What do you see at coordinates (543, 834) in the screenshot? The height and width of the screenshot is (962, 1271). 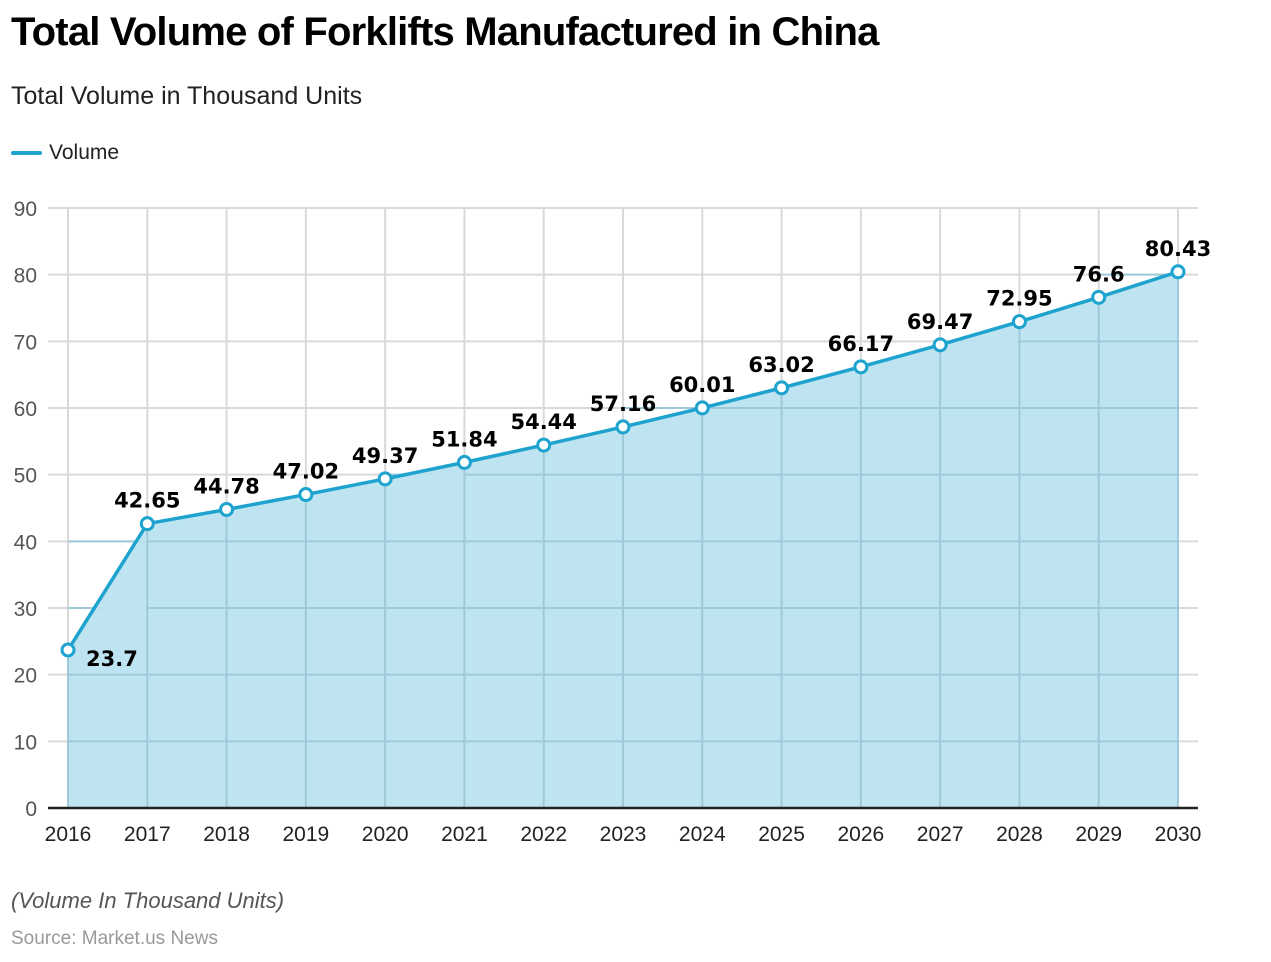 I see `x-tick-label: 2022` at bounding box center [543, 834].